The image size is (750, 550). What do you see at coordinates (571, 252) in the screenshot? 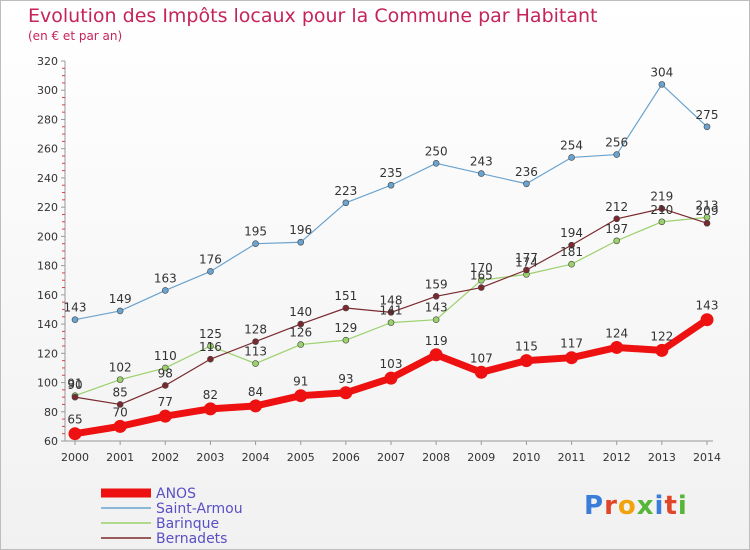
I see `data-label: 181` at bounding box center [571, 252].